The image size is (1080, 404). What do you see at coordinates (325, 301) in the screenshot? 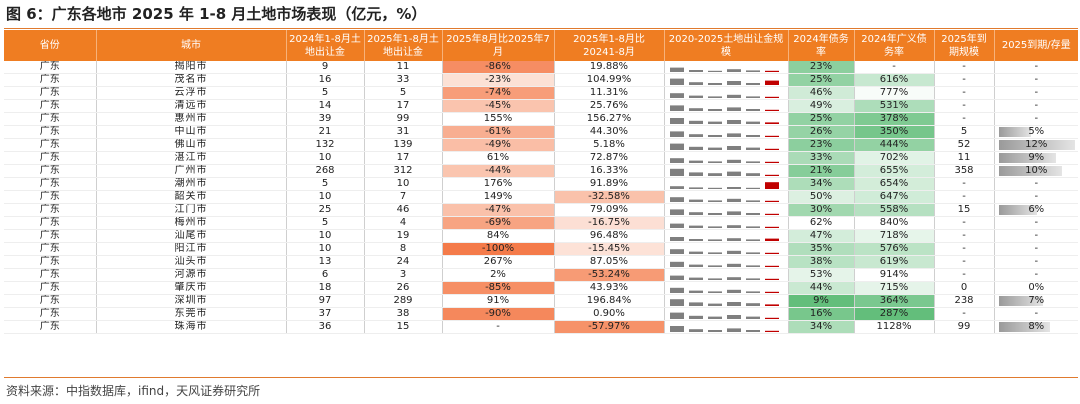
I see `cell-land-sales-2024: 97` at bounding box center [325, 301].